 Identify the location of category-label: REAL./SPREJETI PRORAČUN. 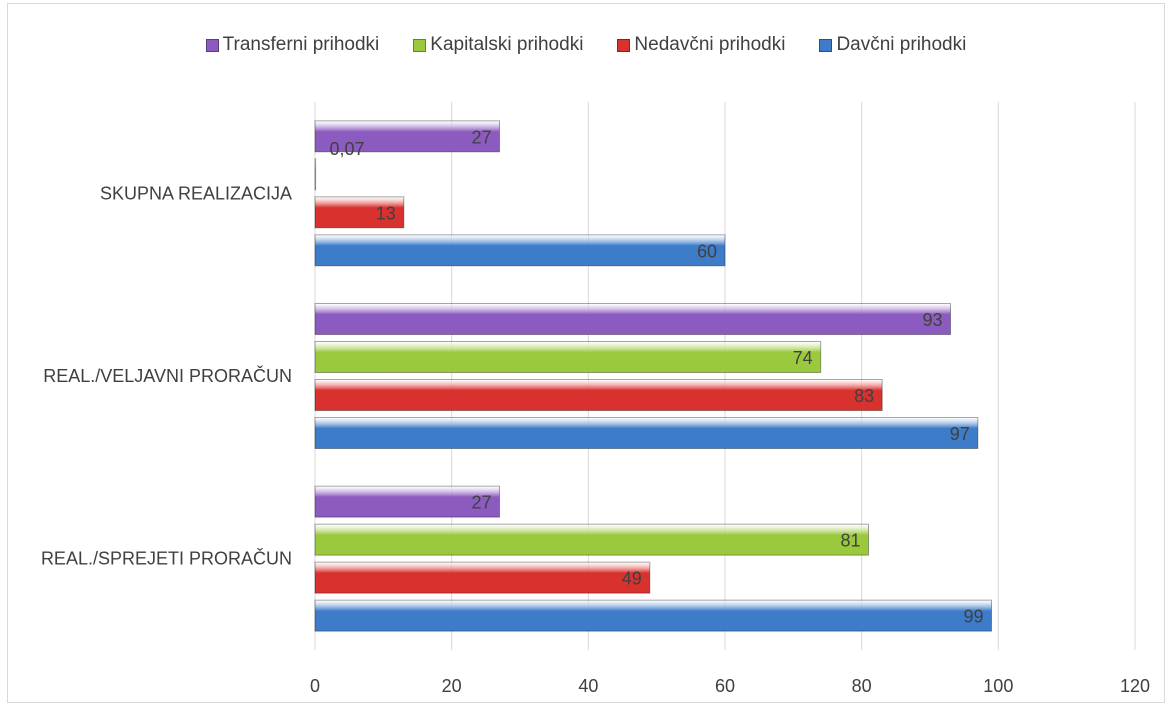
(166, 558).